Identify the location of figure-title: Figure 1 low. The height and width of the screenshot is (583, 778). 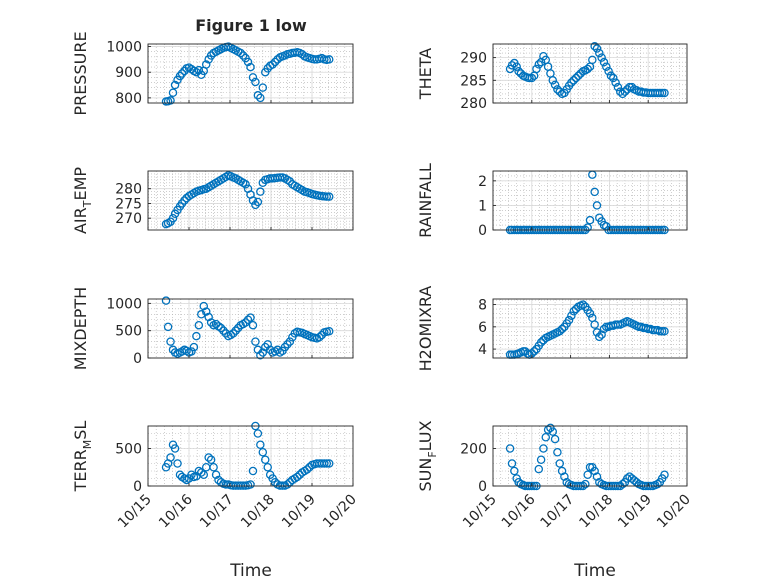
(251, 25).